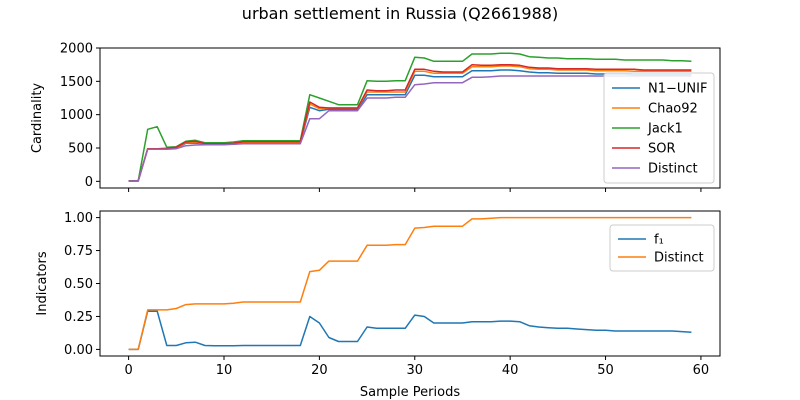 This screenshot has width=800, height=400. What do you see at coordinates (224, 370) in the screenshot?
I see `x-tick-label: 10` at bounding box center [224, 370].